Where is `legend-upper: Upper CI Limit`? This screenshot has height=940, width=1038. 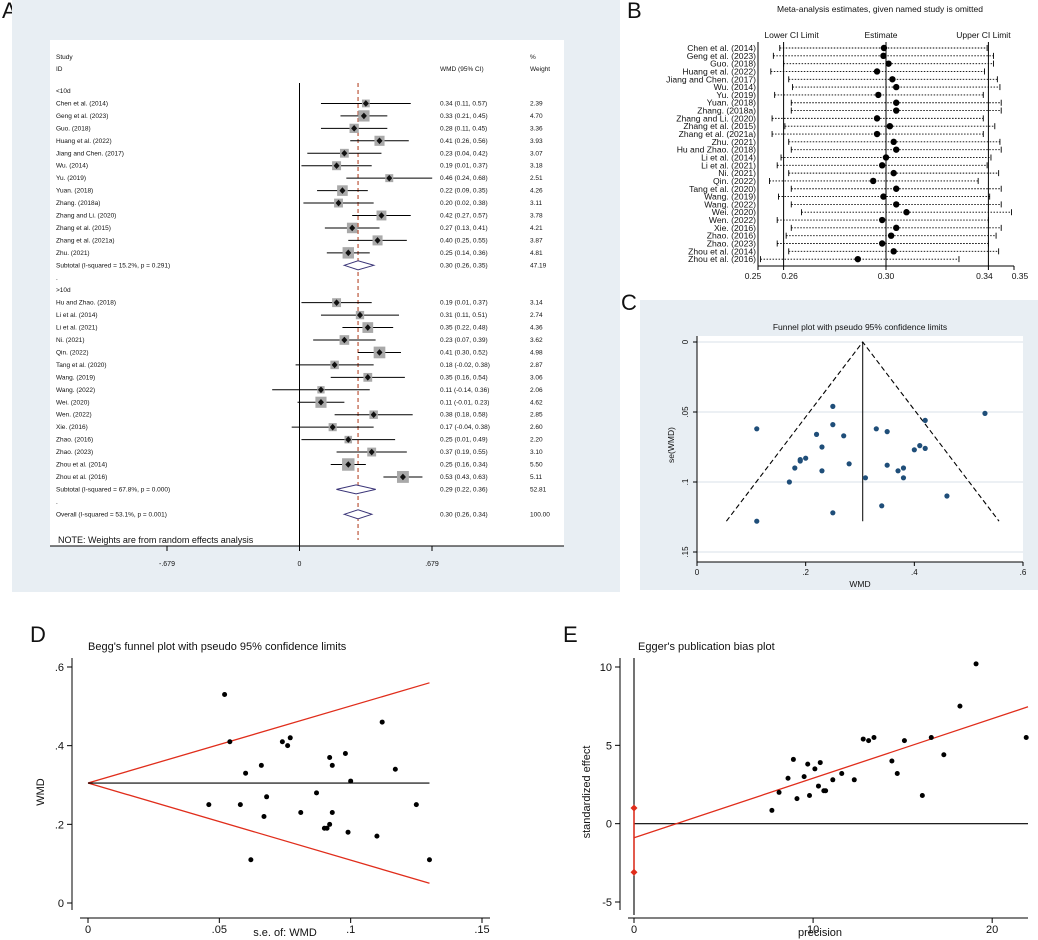
legend-upper: Upper CI Limit is located at coordinates (983, 35).